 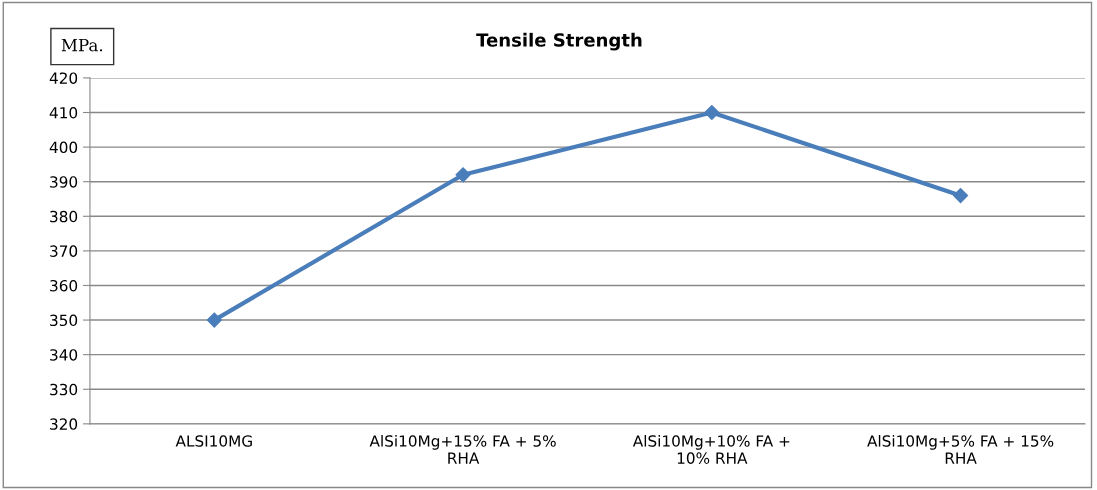 What do you see at coordinates (64, 251) in the screenshot?
I see `y-tick-label: 370` at bounding box center [64, 251].